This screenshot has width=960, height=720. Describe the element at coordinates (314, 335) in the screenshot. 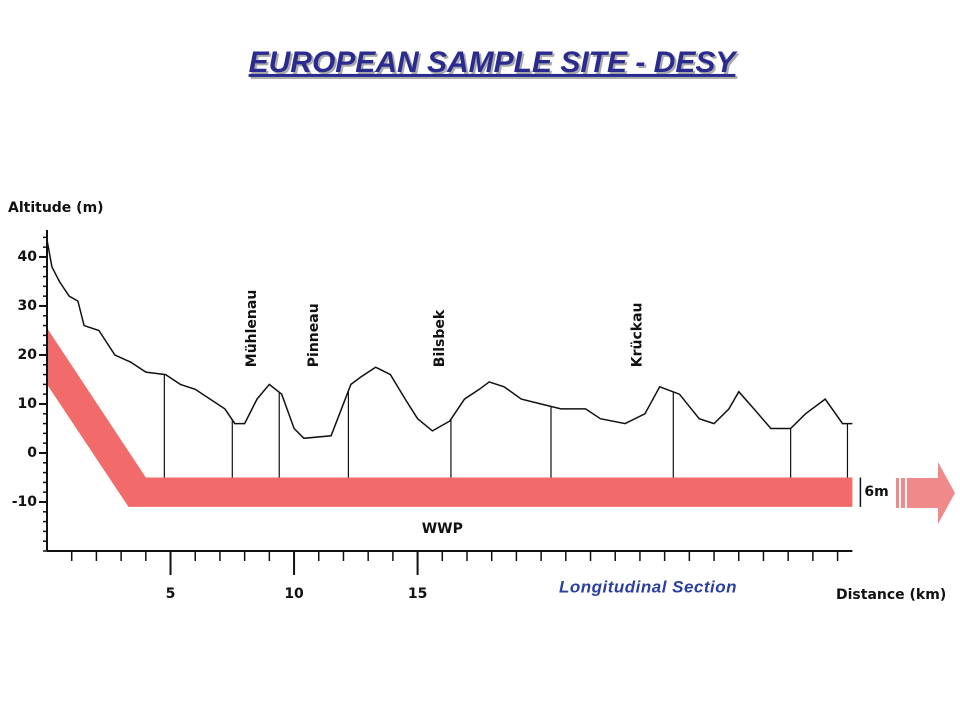

I see `river-label: Pinneau` at that location.